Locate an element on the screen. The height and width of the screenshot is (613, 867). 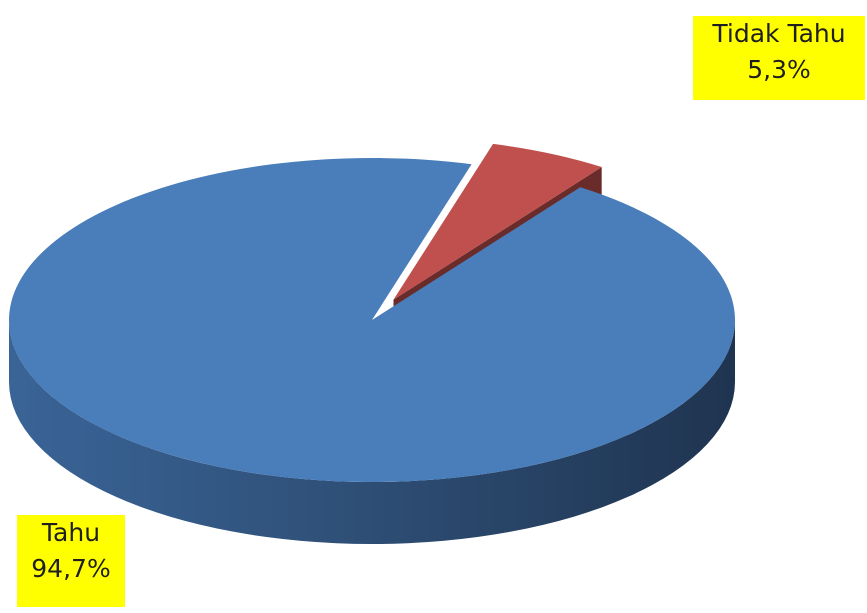
slice-label-tidak-tahu-value: 5,3% is located at coordinates (779, 69).